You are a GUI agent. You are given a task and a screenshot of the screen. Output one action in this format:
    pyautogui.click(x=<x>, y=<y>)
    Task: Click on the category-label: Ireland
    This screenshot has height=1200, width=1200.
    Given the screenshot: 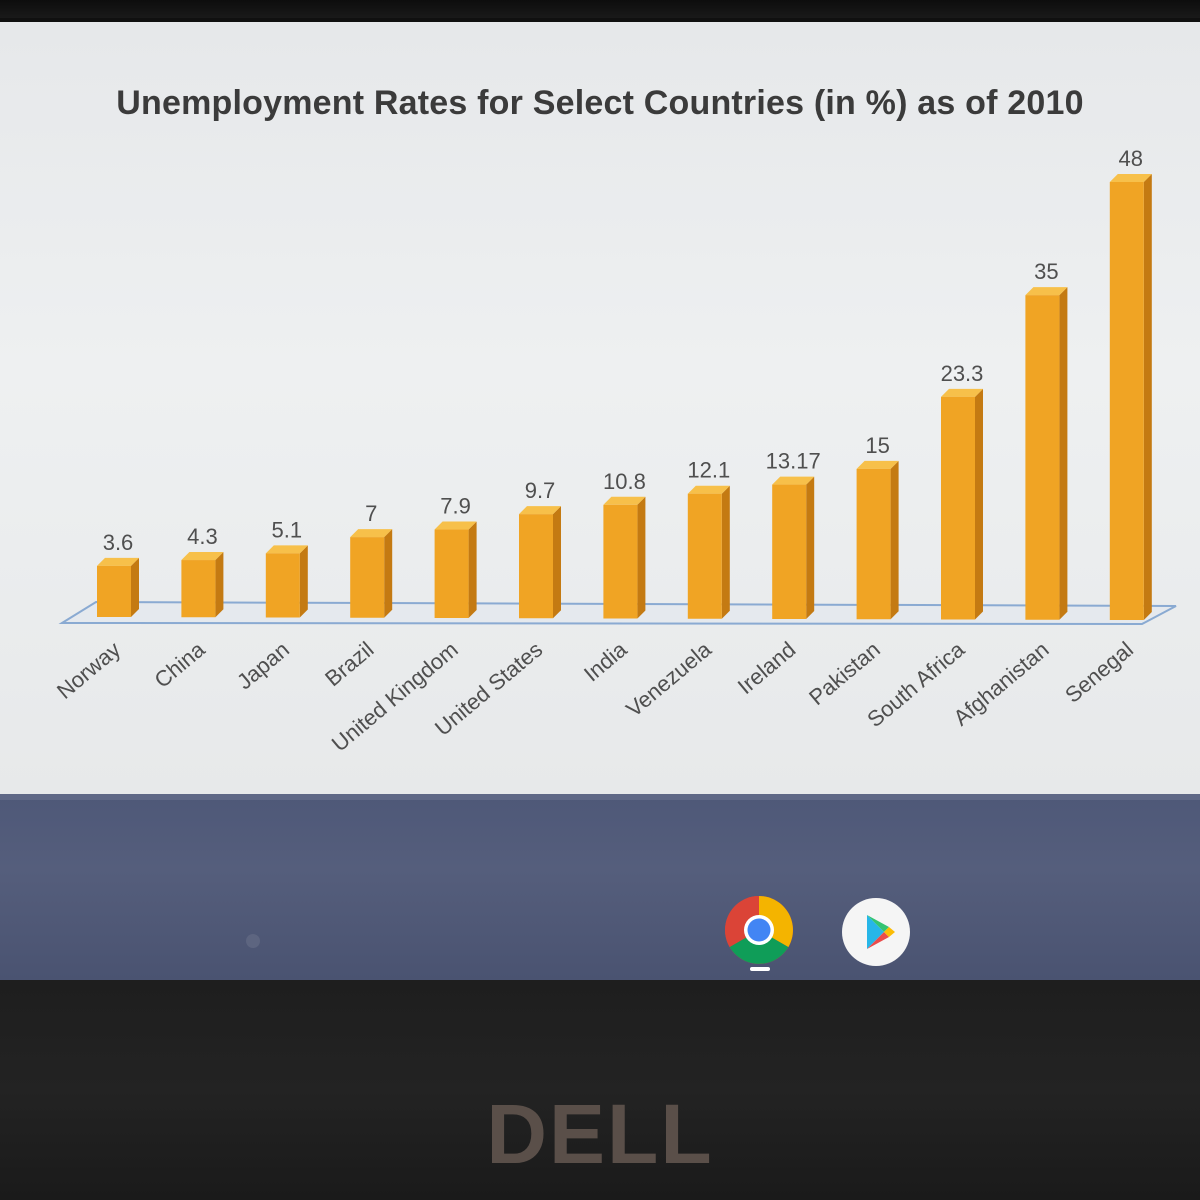 What is the action you would take?
    pyautogui.click(x=767, y=668)
    